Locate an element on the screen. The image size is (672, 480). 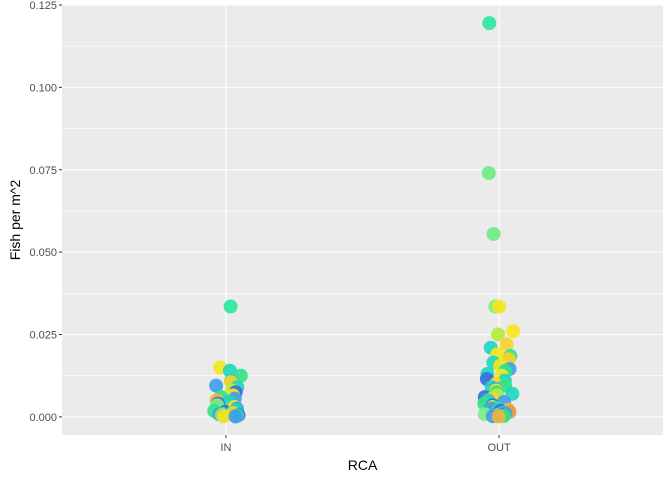
y-tick-label: 0.075 is located at coordinates (43, 171).